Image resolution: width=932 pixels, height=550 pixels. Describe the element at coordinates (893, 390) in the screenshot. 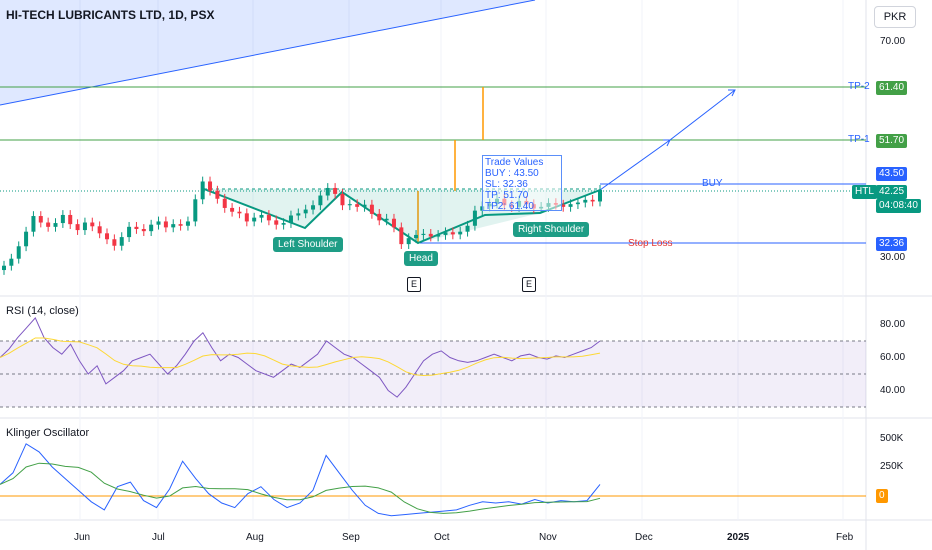

I see `rsi-tick: 40.00` at that location.